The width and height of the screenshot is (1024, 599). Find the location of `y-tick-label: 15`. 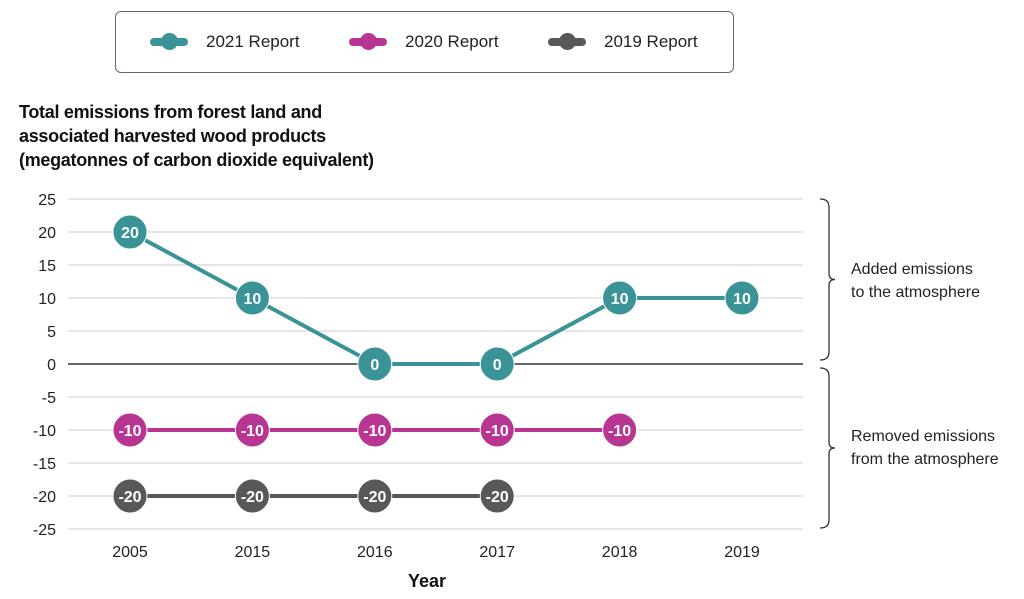

y-tick-label: 15 is located at coordinates (47, 266).